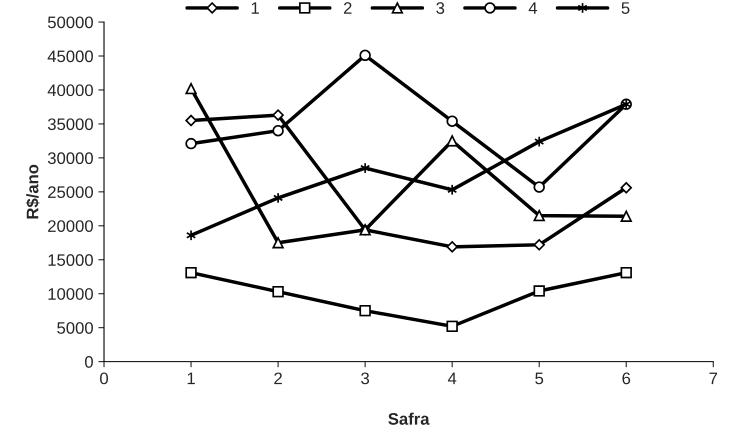  What do you see at coordinates (70, 22) in the screenshot?
I see `y-tick-label: 50000` at bounding box center [70, 22].